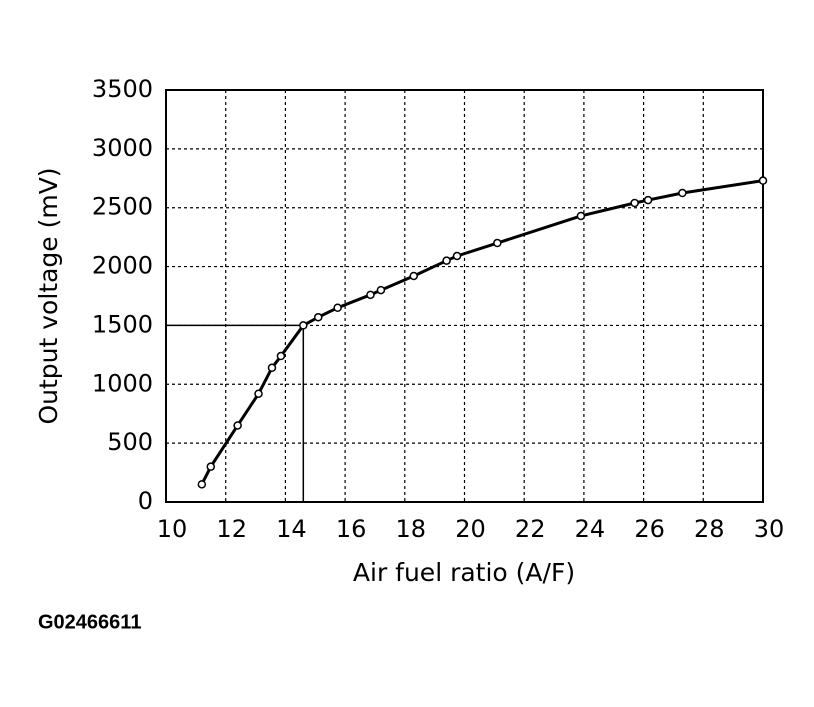  Describe the element at coordinates (89, 622) in the screenshot. I see `caption: G02466611` at that location.